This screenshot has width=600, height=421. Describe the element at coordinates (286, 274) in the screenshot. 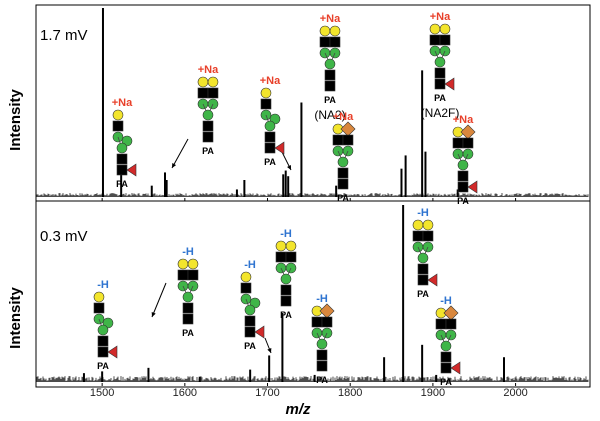

I see `glycan-NA2: -H PA` at that location.